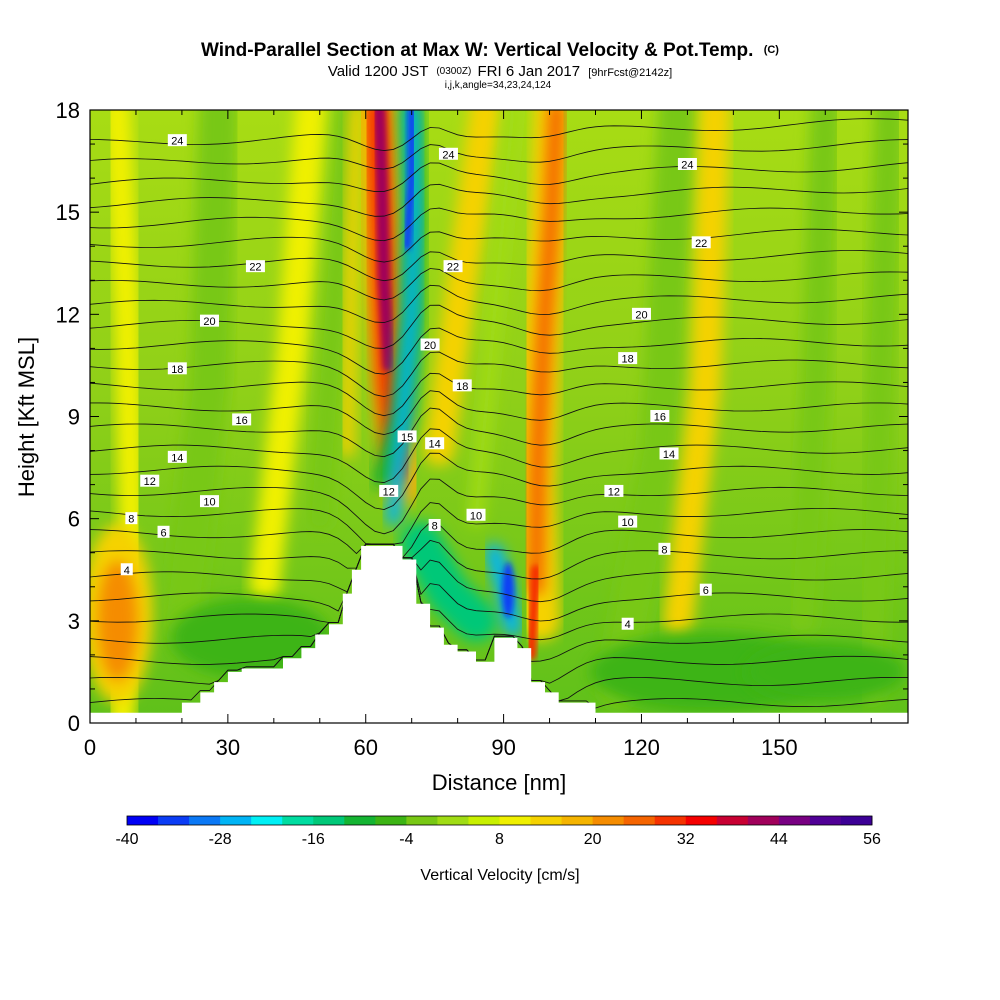 This screenshot has height=1000, width=1000. What do you see at coordinates (365, 747) in the screenshot?
I see `x-tick-label: 60` at bounding box center [365, 747].